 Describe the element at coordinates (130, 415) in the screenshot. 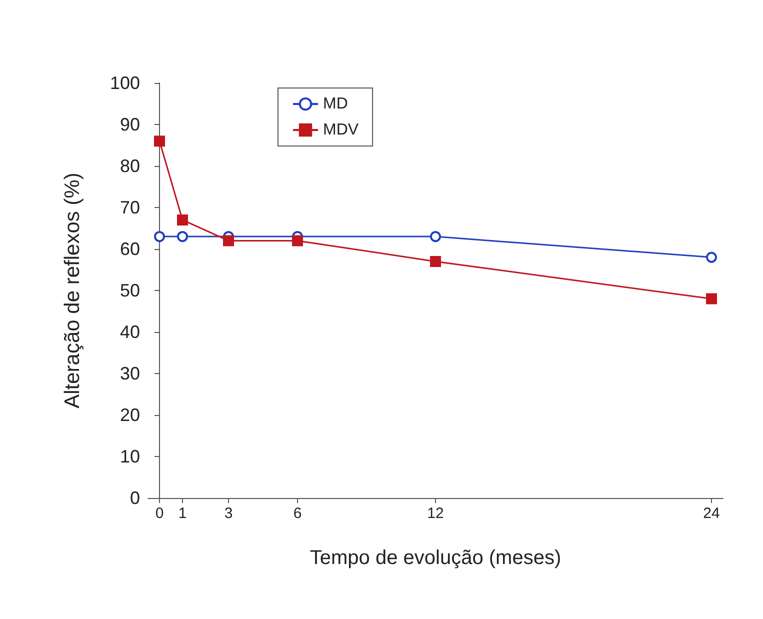

I see `y-tick-label: 20` at that location.